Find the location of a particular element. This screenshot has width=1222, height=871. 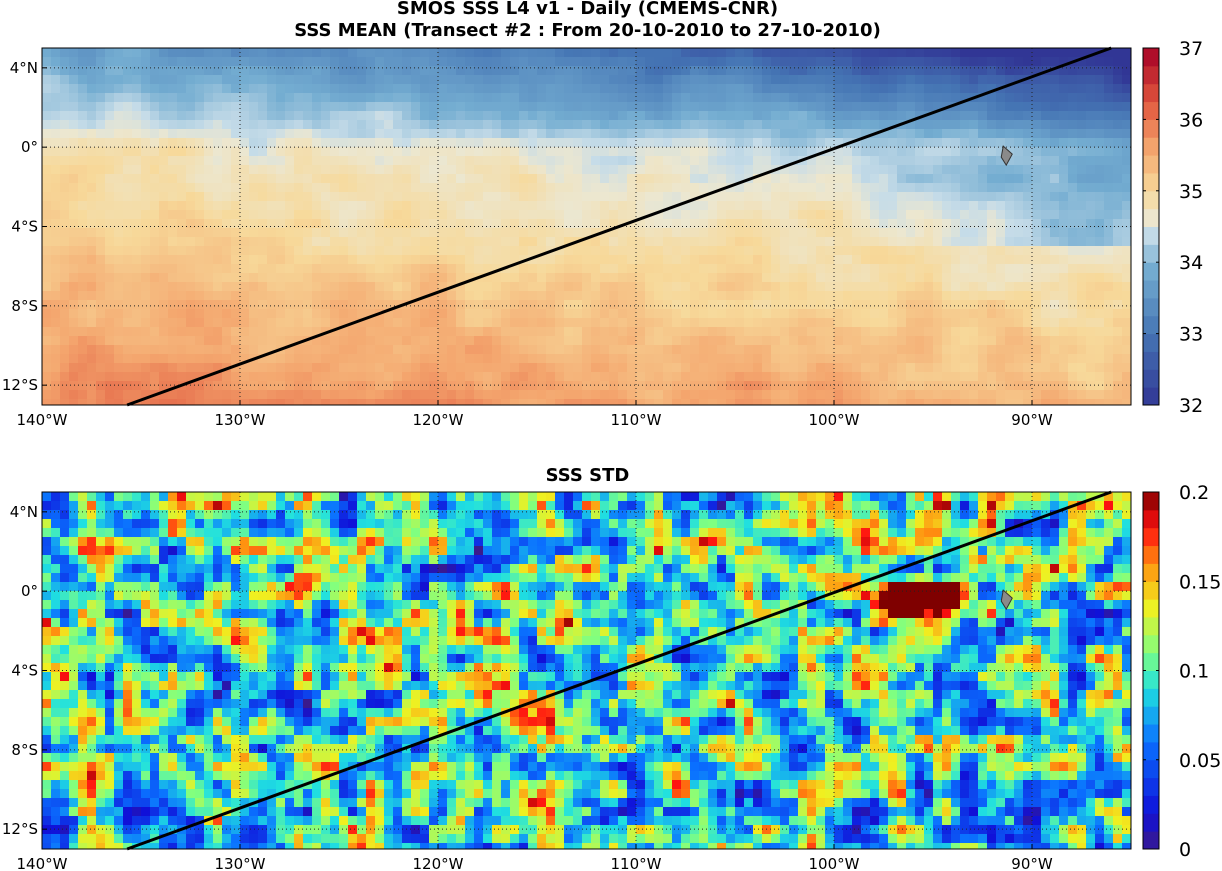

std-x-tick-label: 140°W is located at coordinates (42, 863).